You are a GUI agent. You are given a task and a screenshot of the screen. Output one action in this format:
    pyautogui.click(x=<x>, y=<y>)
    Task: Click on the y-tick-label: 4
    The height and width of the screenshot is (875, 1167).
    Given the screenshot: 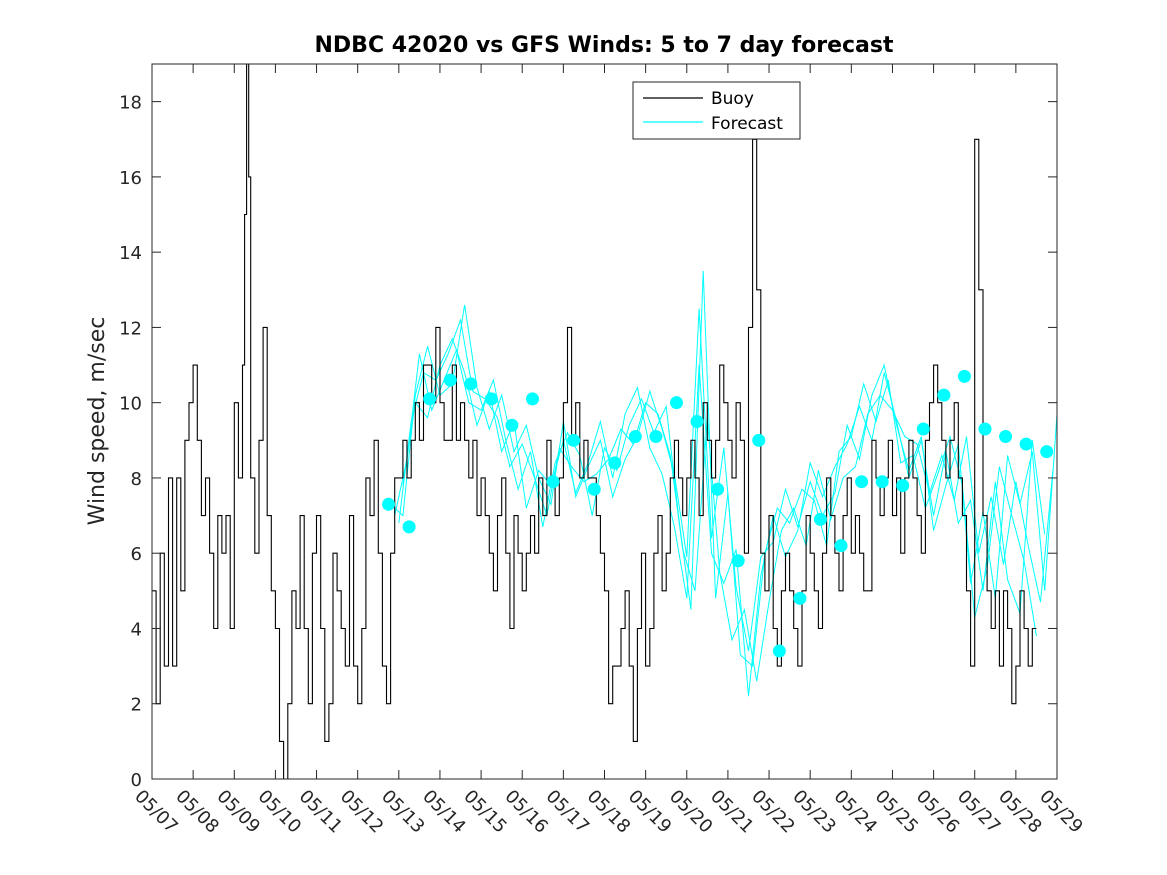 What is the action you would take?
    pyautogui.click(x=136, y=629)
    